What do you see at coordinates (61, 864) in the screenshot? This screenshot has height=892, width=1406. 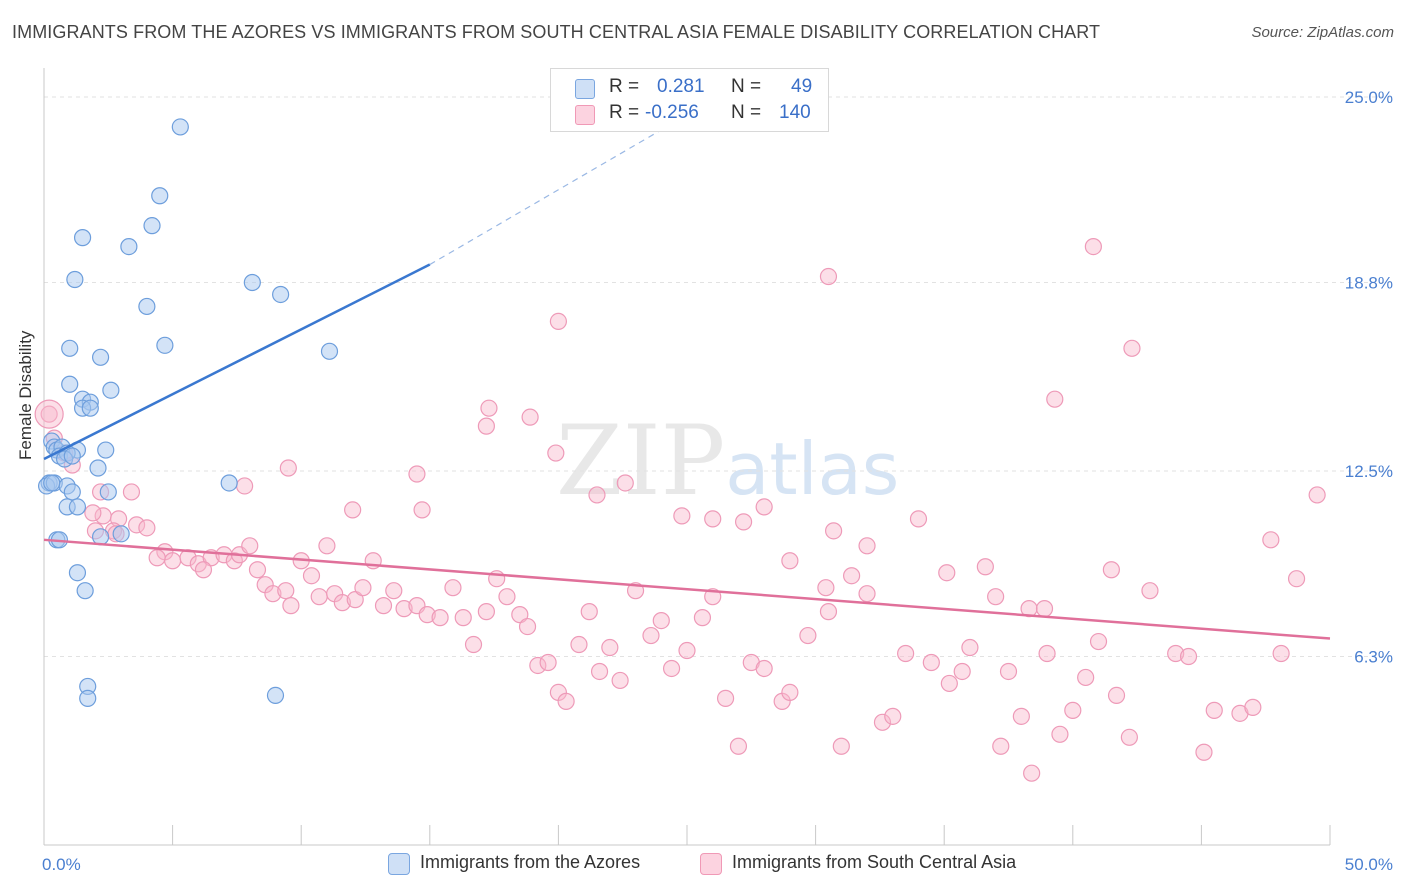 I see `x-tick-label: 0.0%` at bounding box center [61, 864].